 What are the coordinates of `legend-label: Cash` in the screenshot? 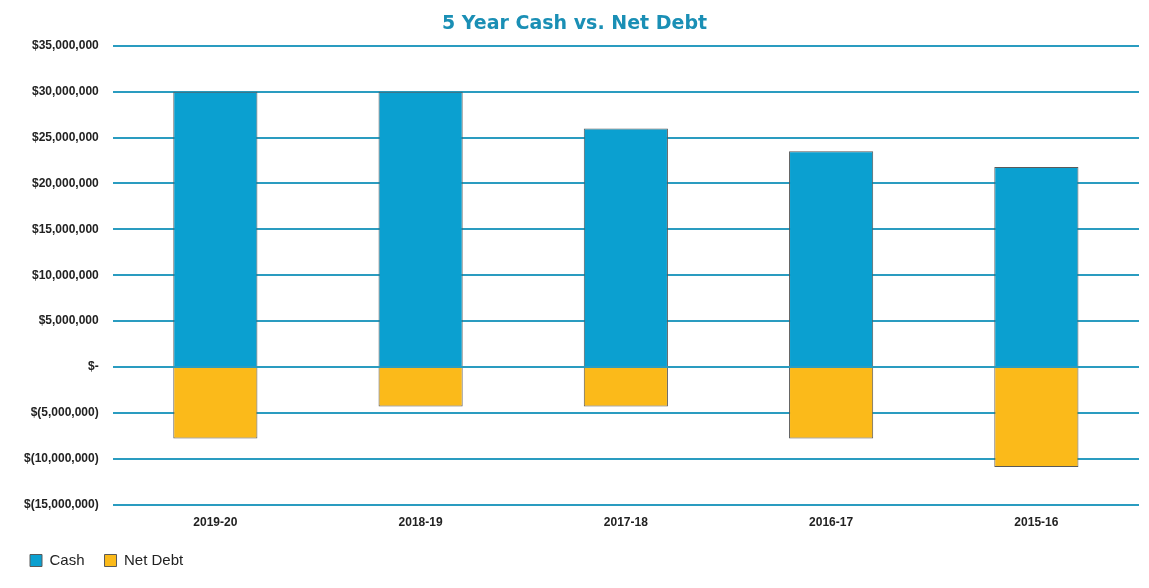 It's located at (67, 559).